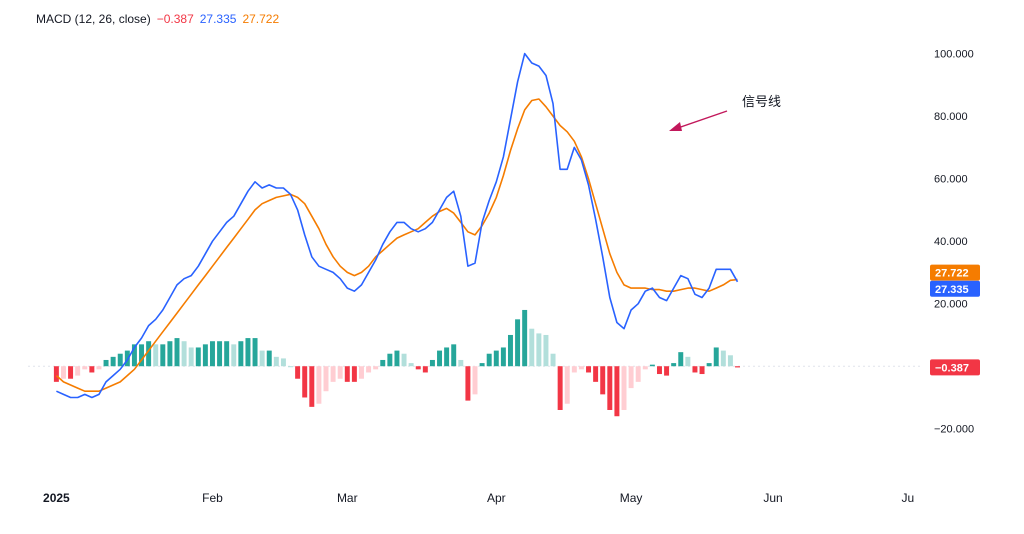 The image size is (1024, 534). What do you see at coordinates (952, 290) in the screenshot?
I see `macd-price-tag-label: 27.335` at bounding box center [952, 290].